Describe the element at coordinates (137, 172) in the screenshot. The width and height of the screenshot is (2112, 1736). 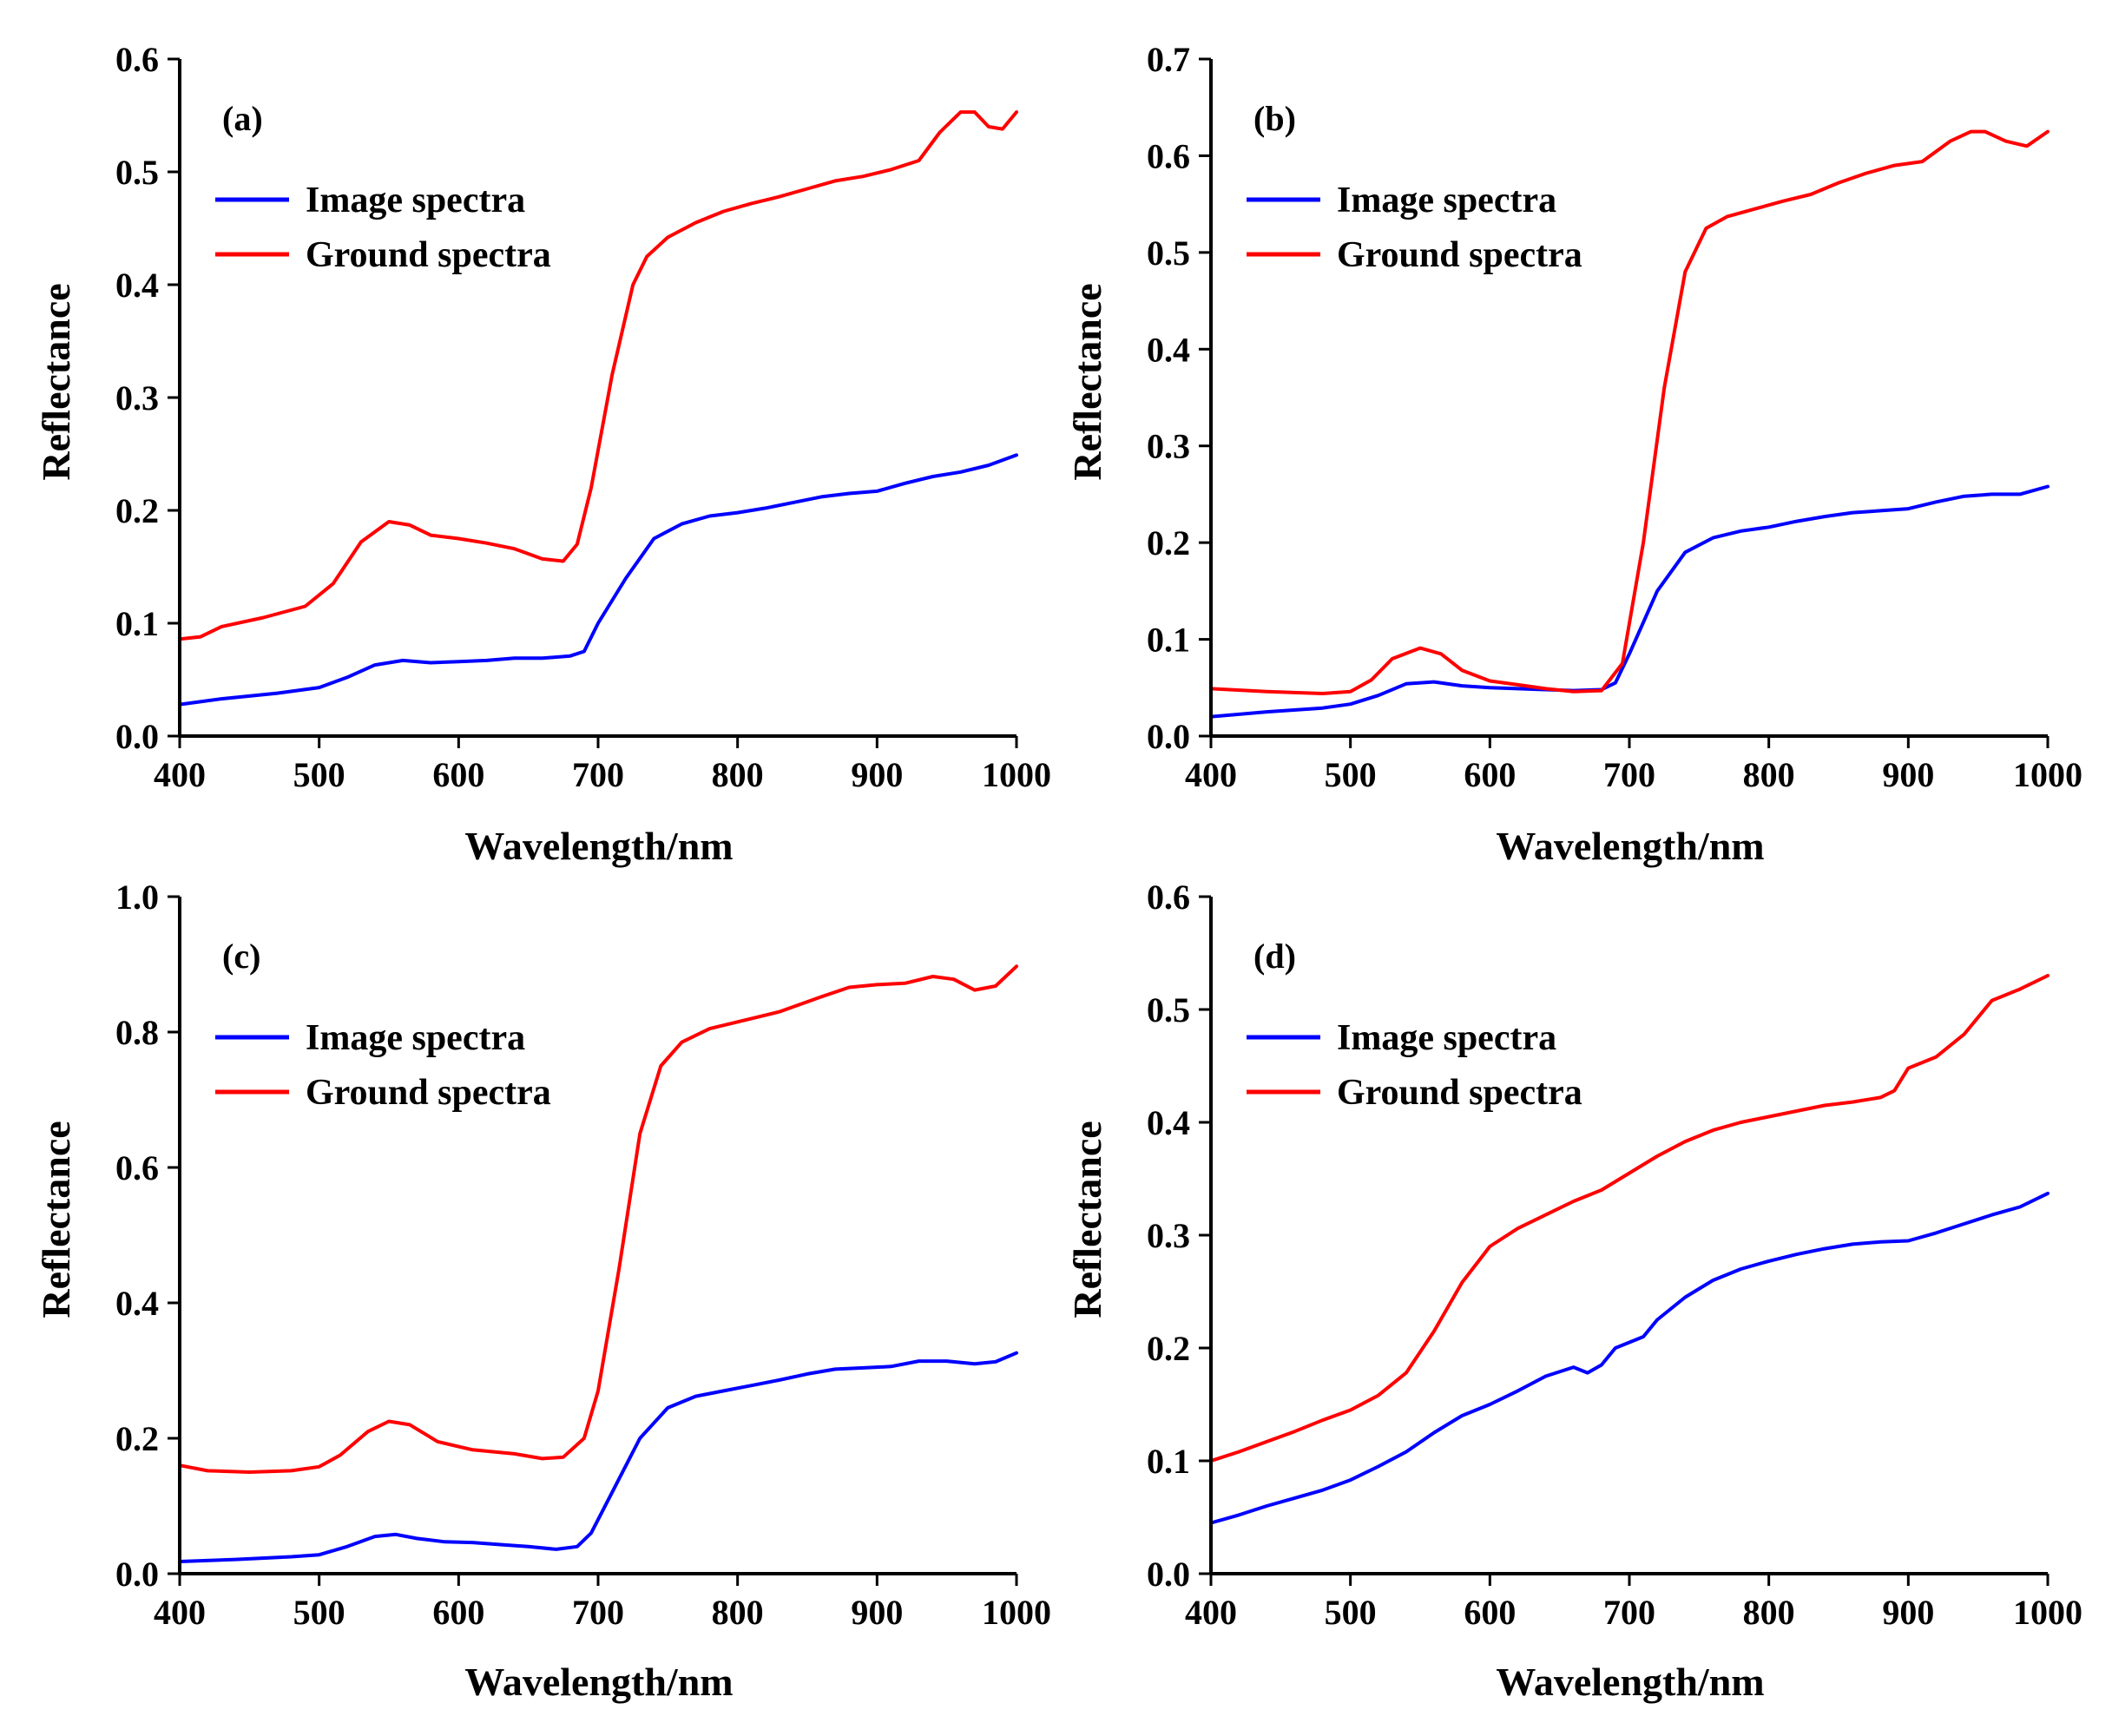
I see `y-tick-label-a: 0.5` at that location.